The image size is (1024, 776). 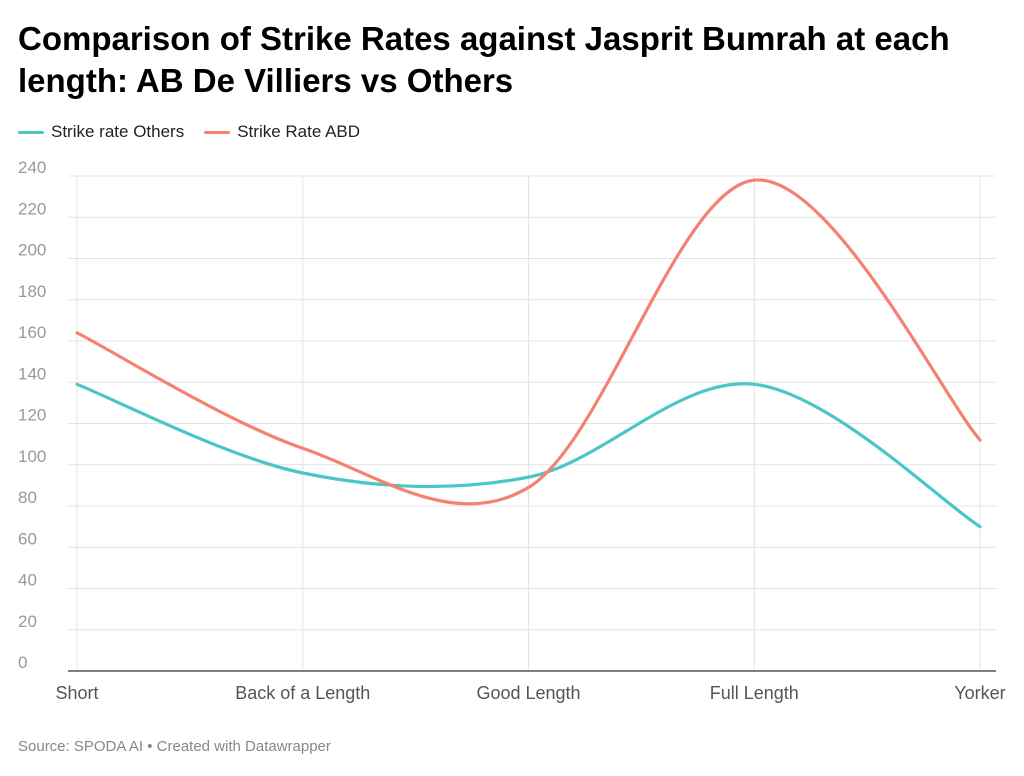 What do you see at coordinates (27, 621) in the screenshot?
I see `y-tick-label: 20` at bounding box center [27, 621].